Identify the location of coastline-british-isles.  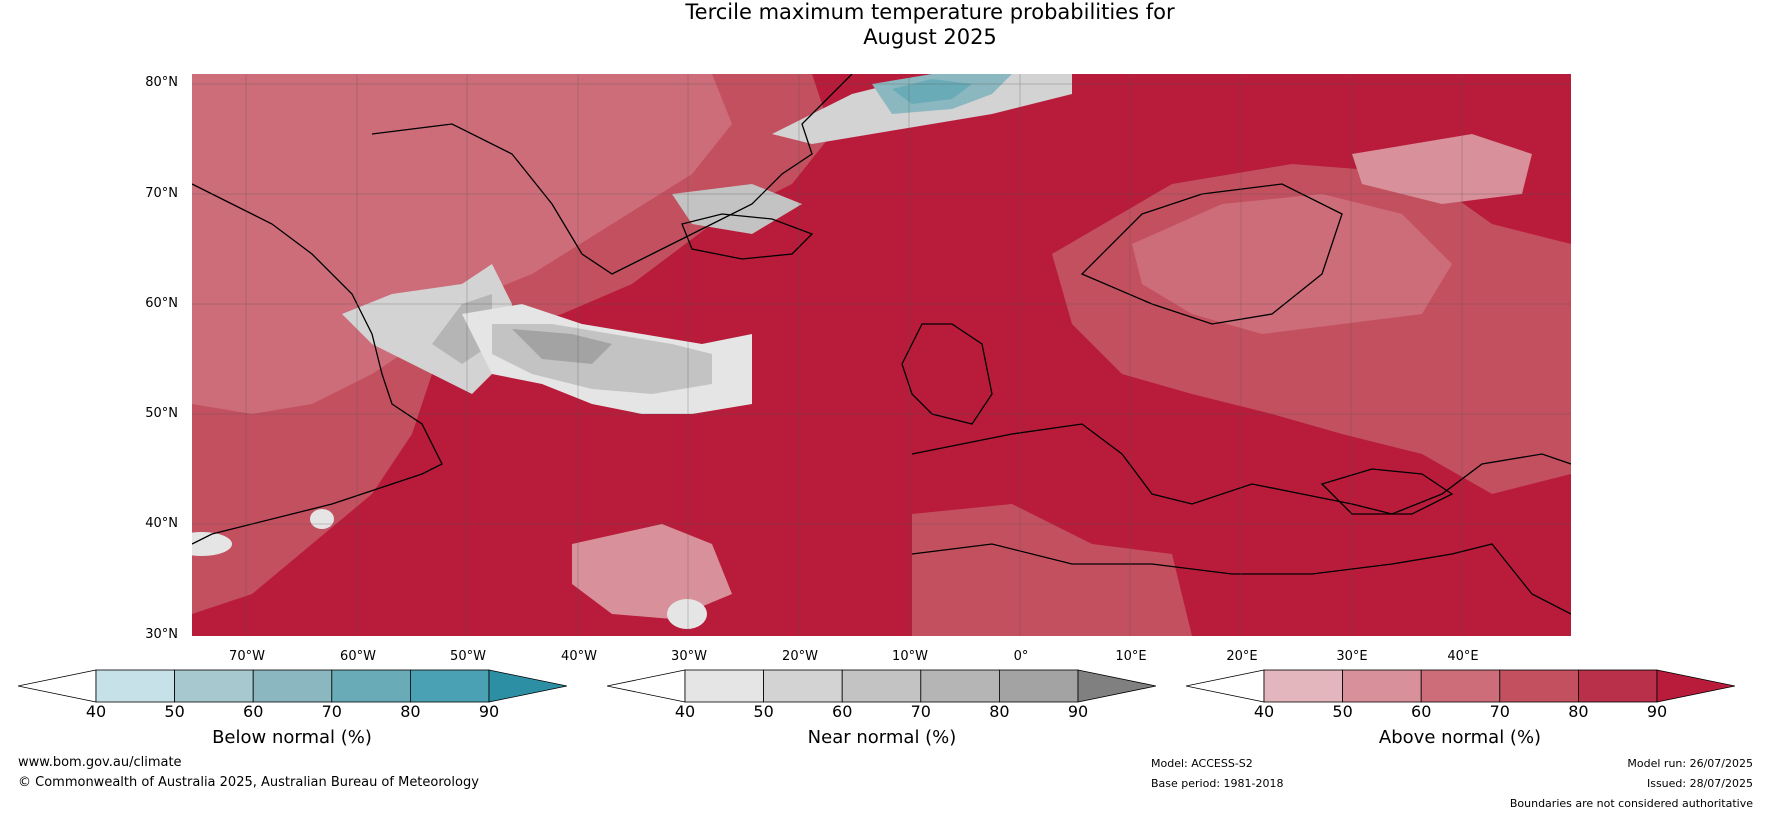
(947, 374).